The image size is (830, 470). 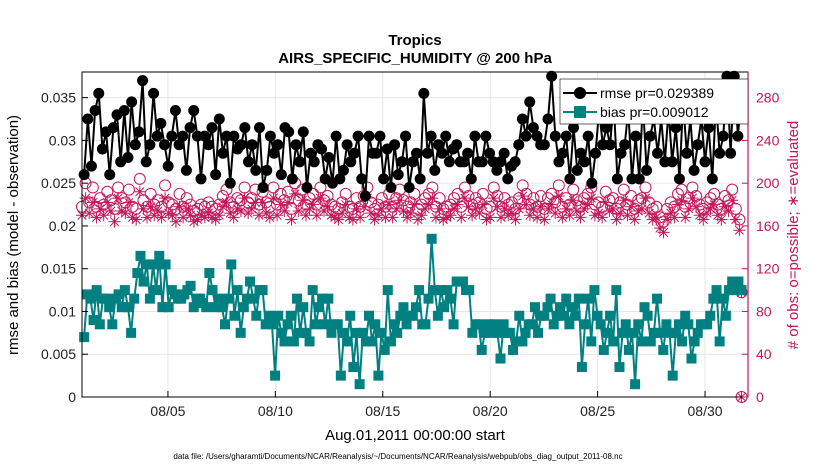 What do you see at coordinates (64, 247) in the screenshot?
I see `left-axis-ticks: 0 0.005 0.01 0.015 0.02 0.025 0.03 0.035` at bounding box center [64, 247].